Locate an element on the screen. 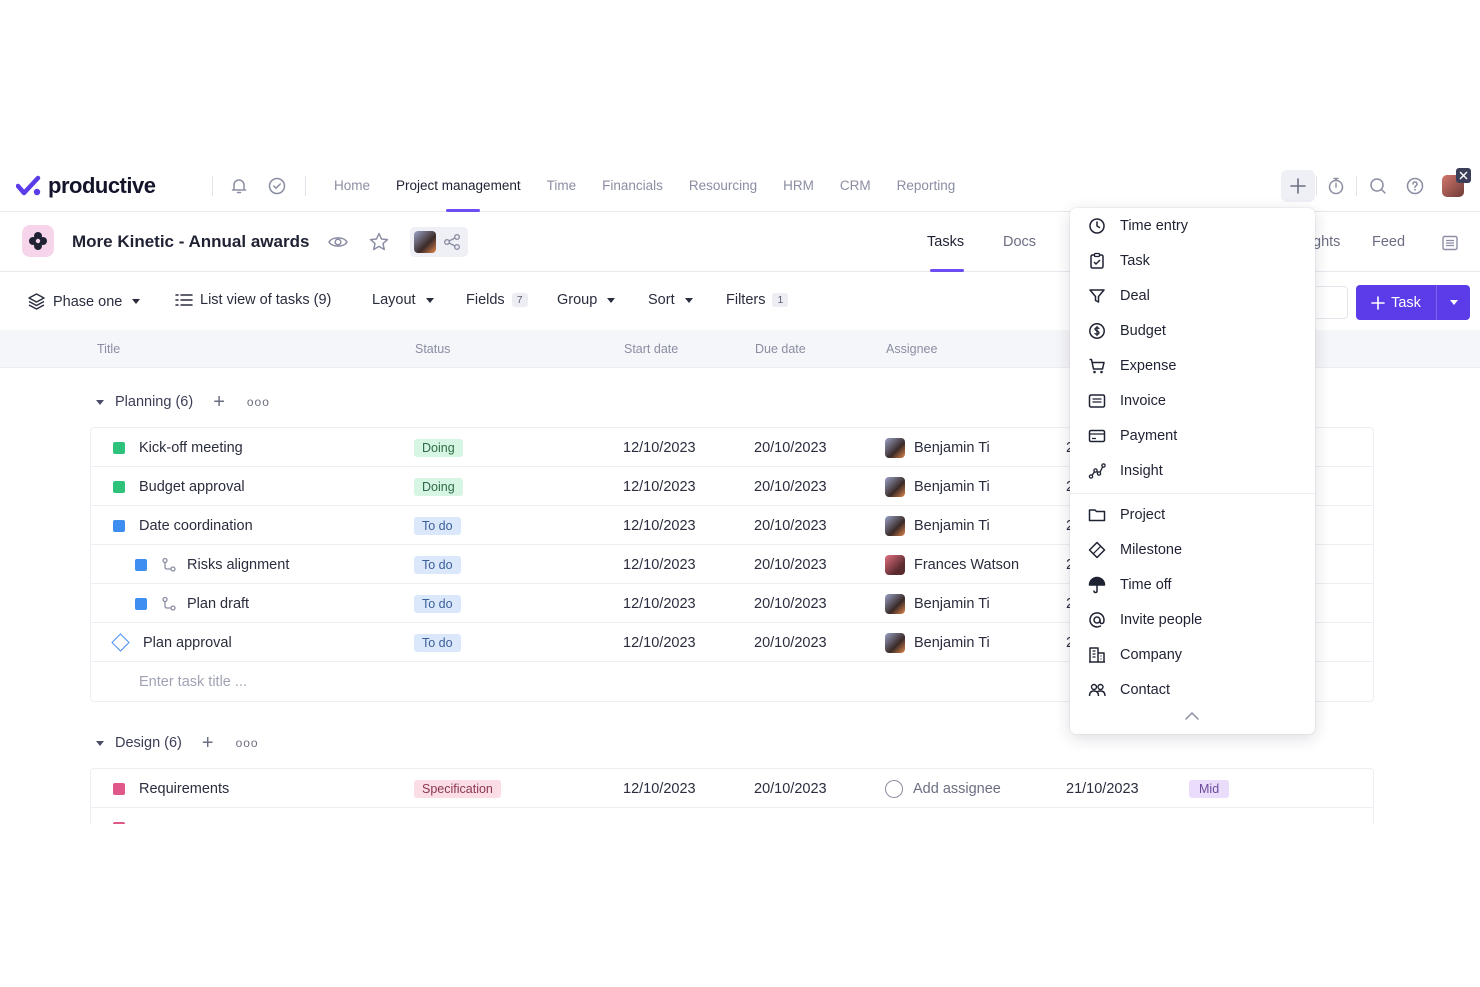  menu-item-milestone: Milestone is located at coordinates (1135, 550).